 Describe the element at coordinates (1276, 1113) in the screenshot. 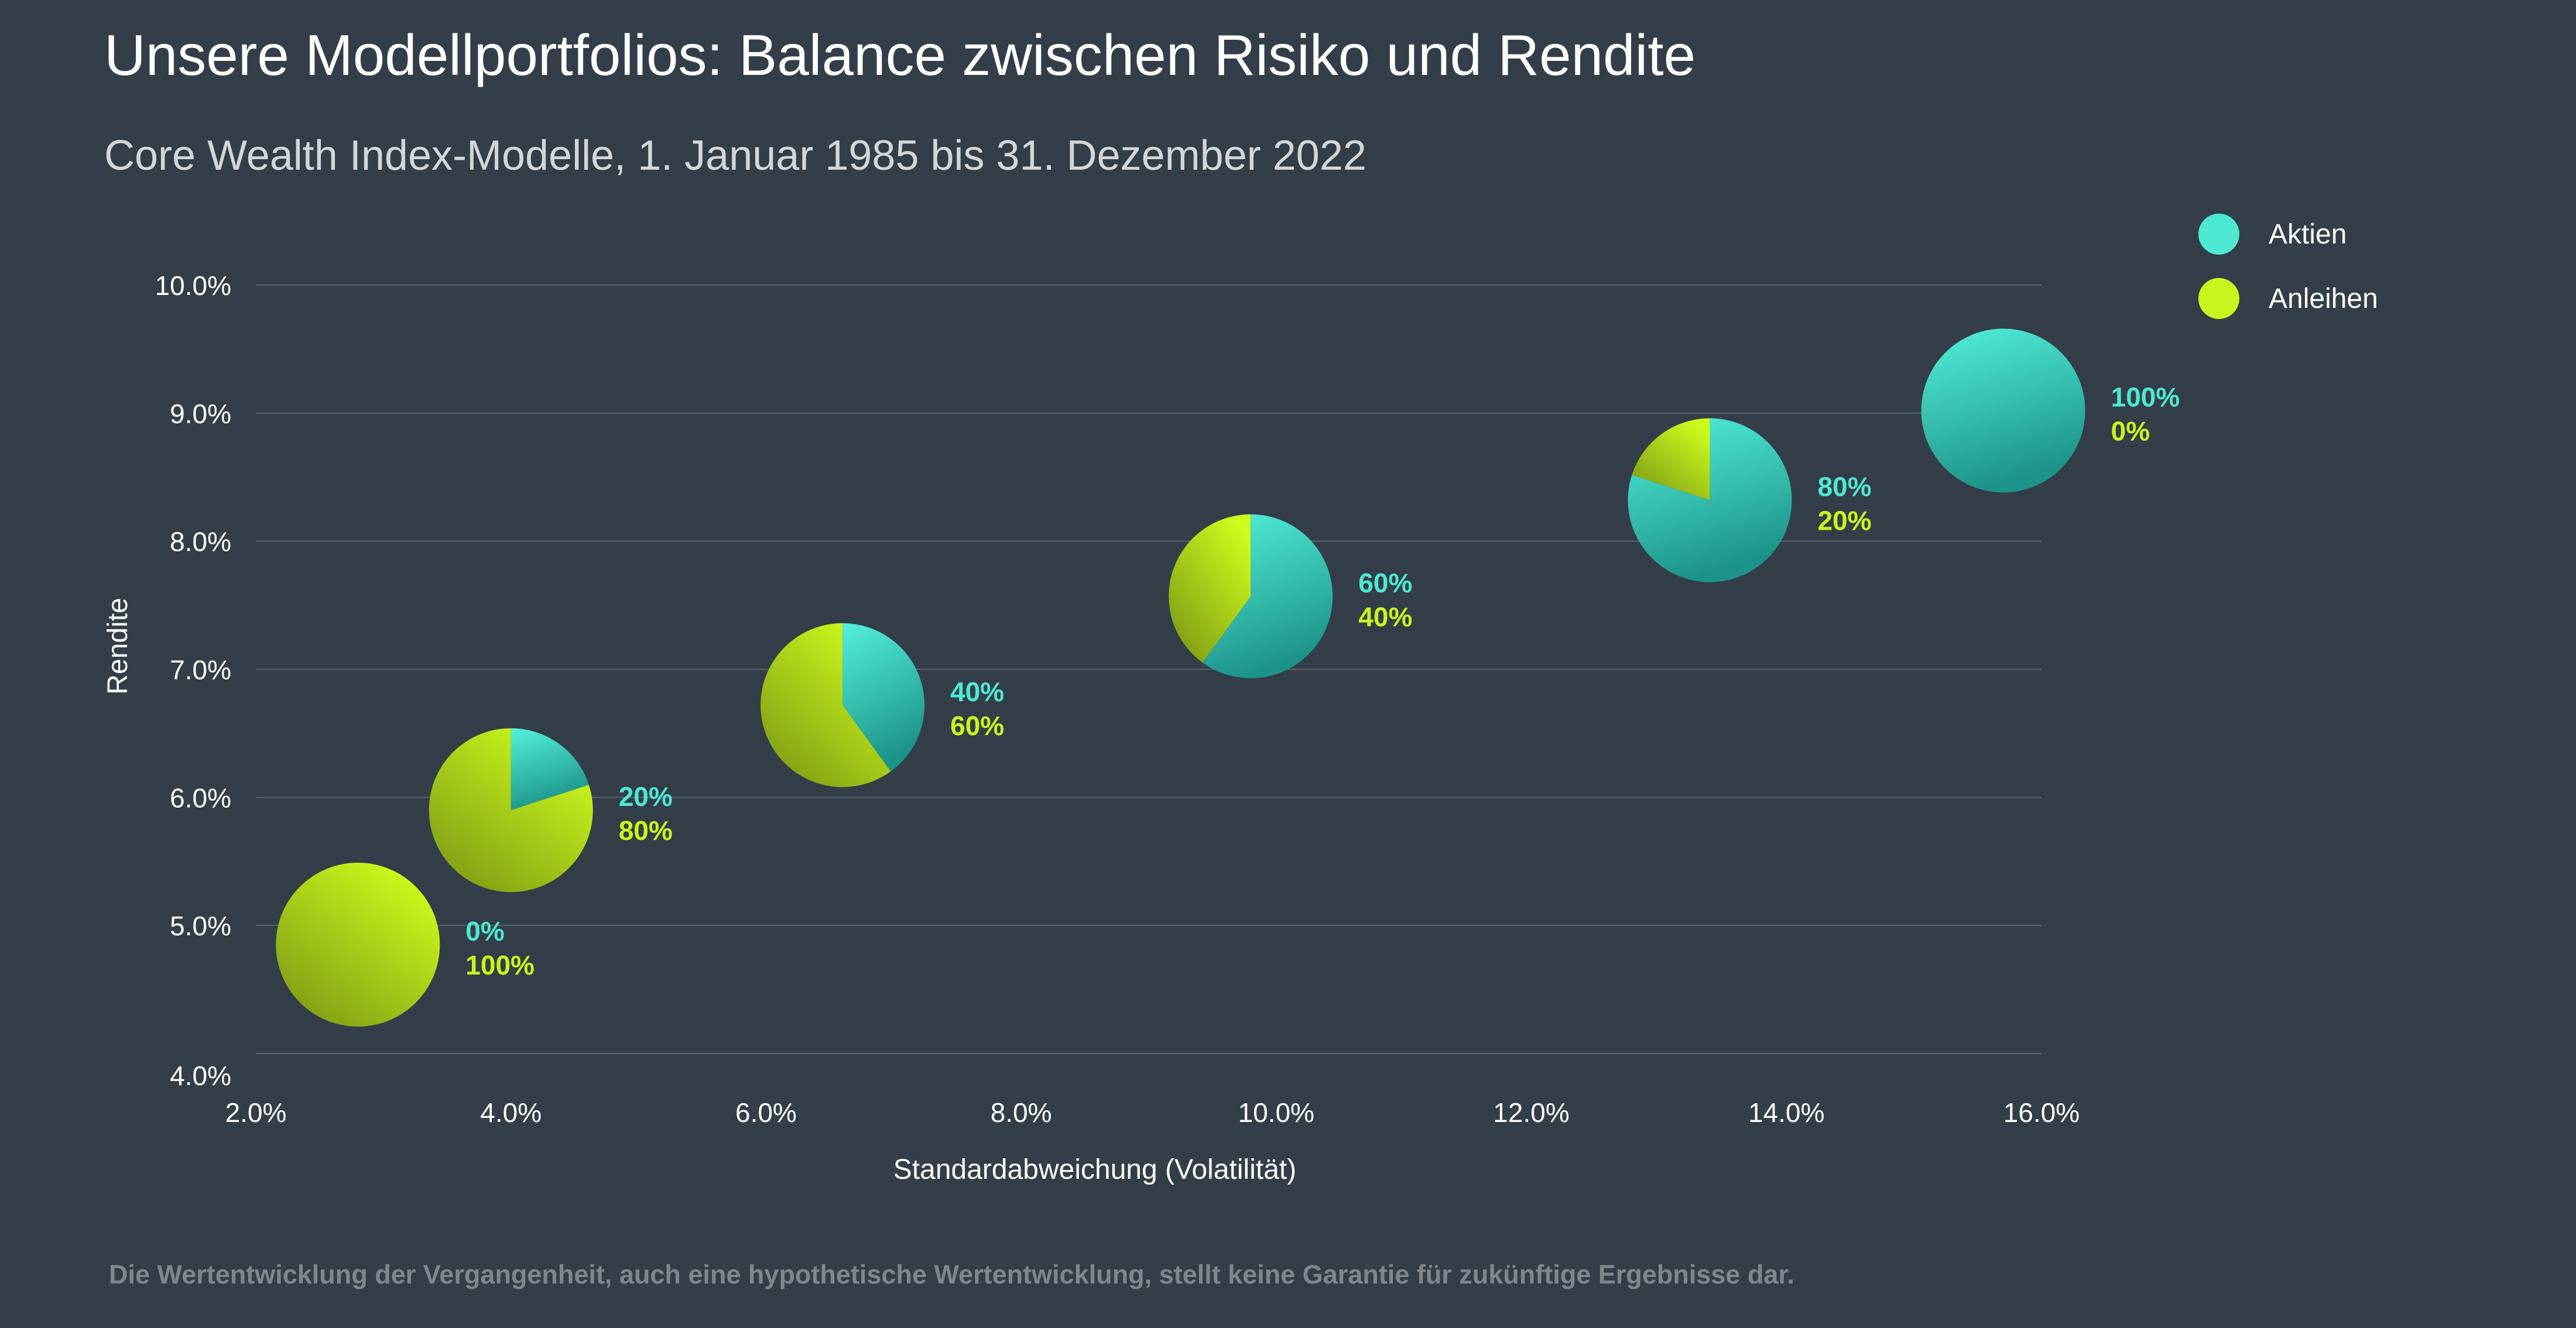

I see `x-tick-label: 10.0%` at that location.